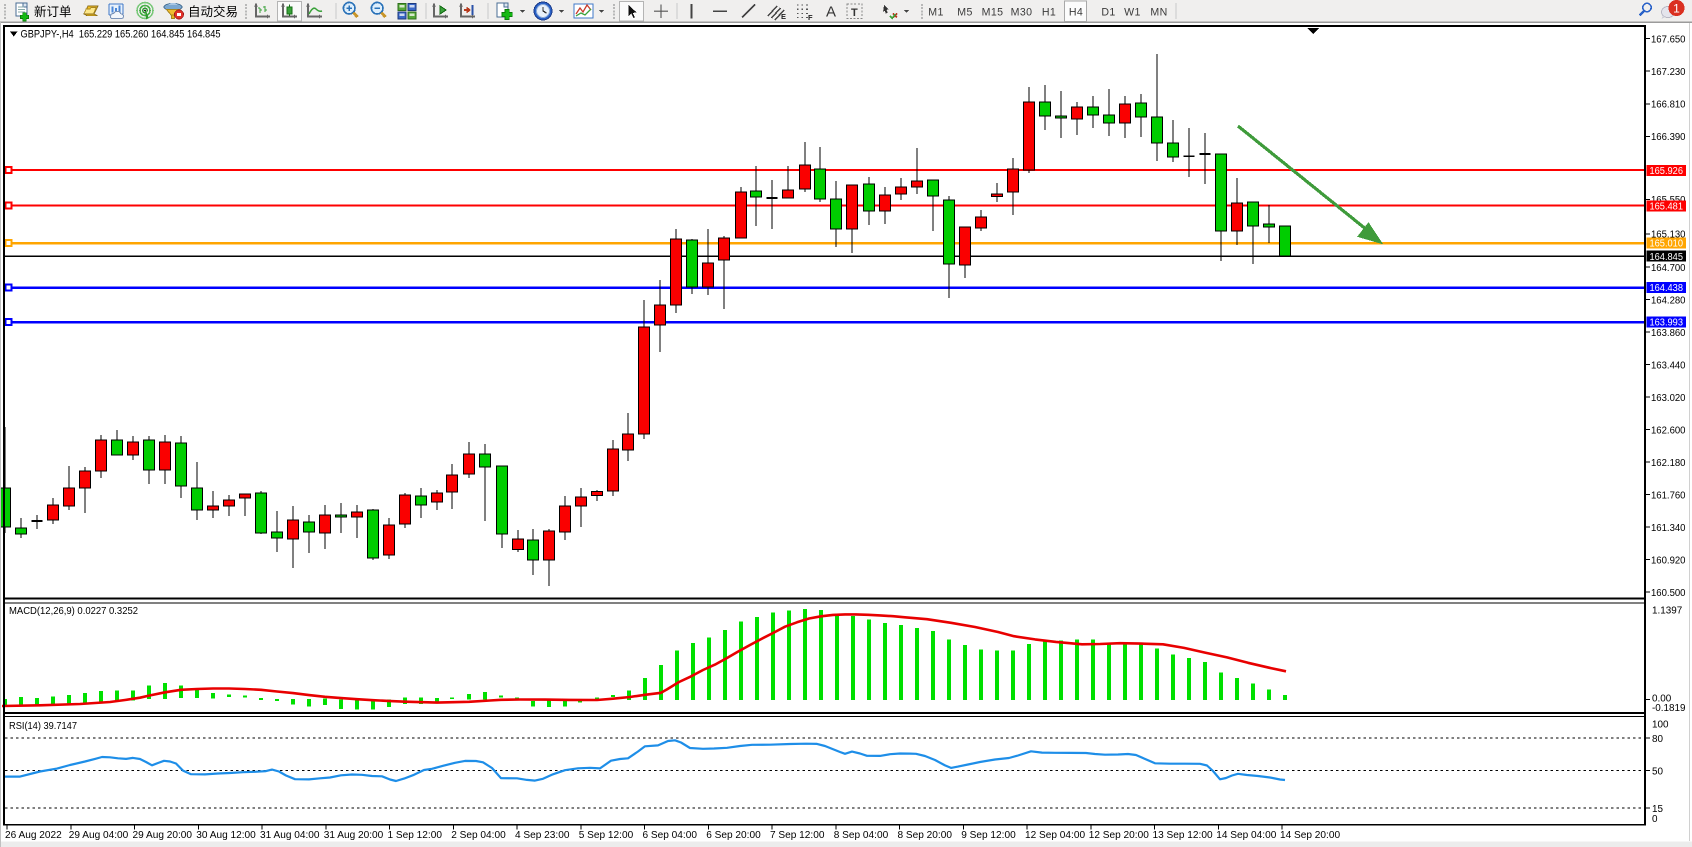 The image size is (1692, 847). Describe the element at coordinates (988, 835) in the screenshot. I see `svg-text: 9 Sep 12:00` at that location.